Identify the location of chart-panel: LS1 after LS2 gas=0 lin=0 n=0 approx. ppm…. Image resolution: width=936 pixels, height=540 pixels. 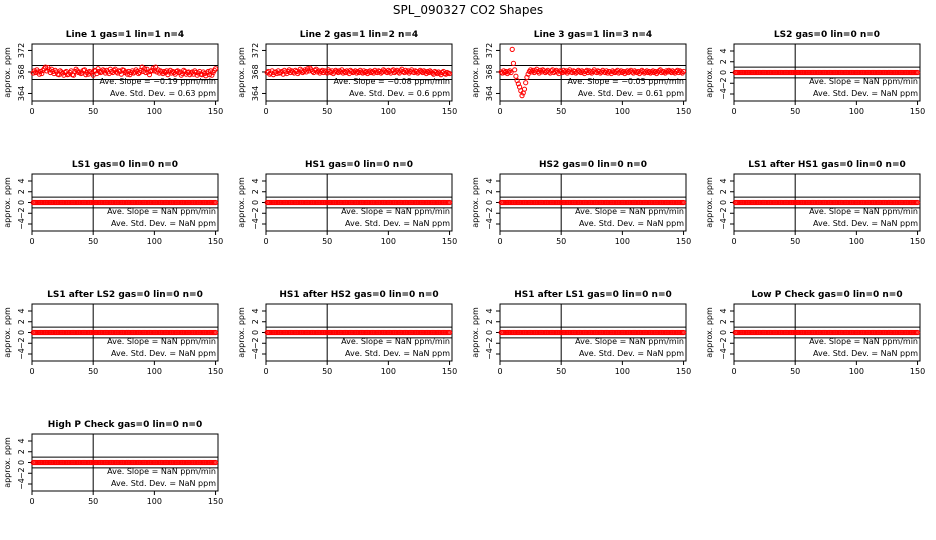
(113, 333).